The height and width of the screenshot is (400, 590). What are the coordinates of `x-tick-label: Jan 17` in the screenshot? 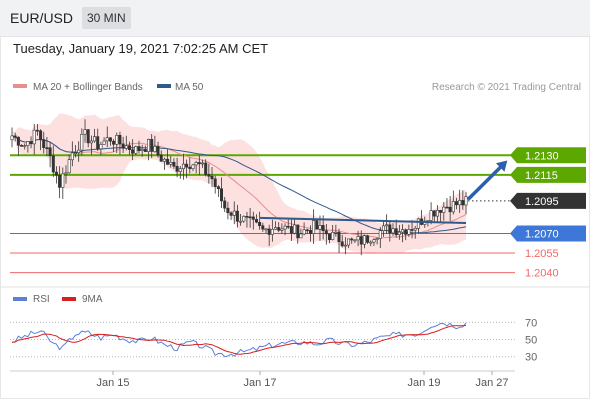 It's located at (259, 383).